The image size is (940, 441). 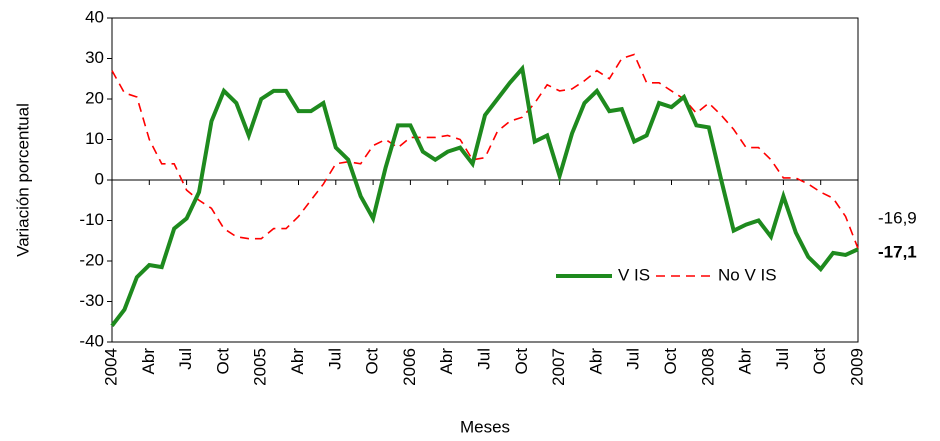 I want to click on x-tick-label: 2005, so click(x=260, y=367).